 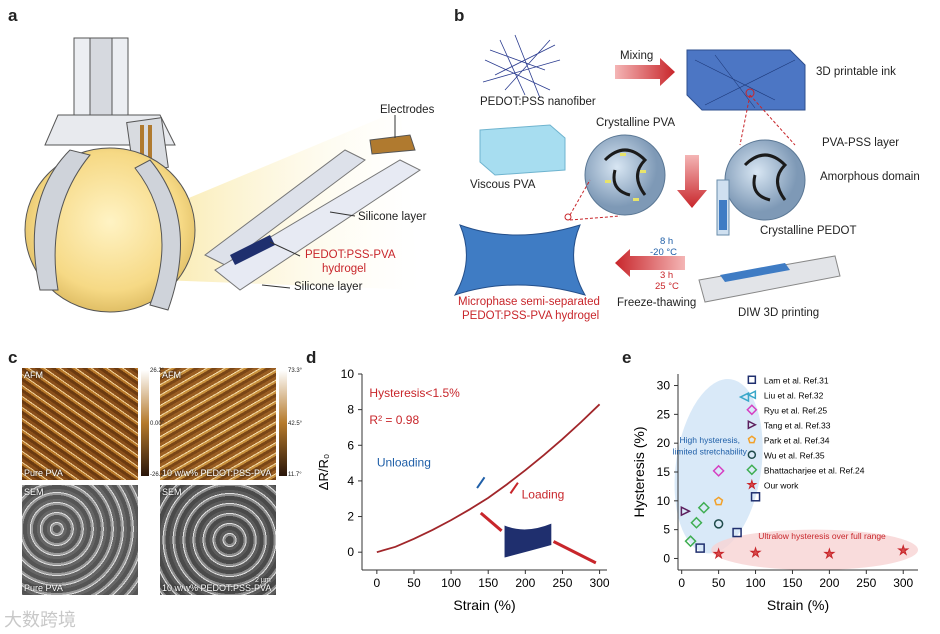 I want to click on stretched-sample, so click(x=528, y=540).